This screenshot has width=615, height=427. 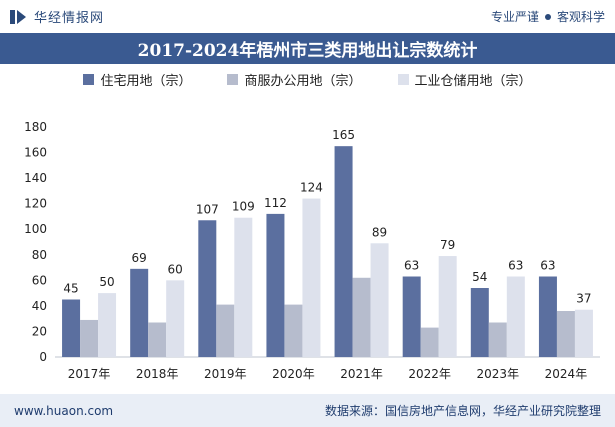 I want to click on x-tick-label: 2024年, so click(x=566, y=374).